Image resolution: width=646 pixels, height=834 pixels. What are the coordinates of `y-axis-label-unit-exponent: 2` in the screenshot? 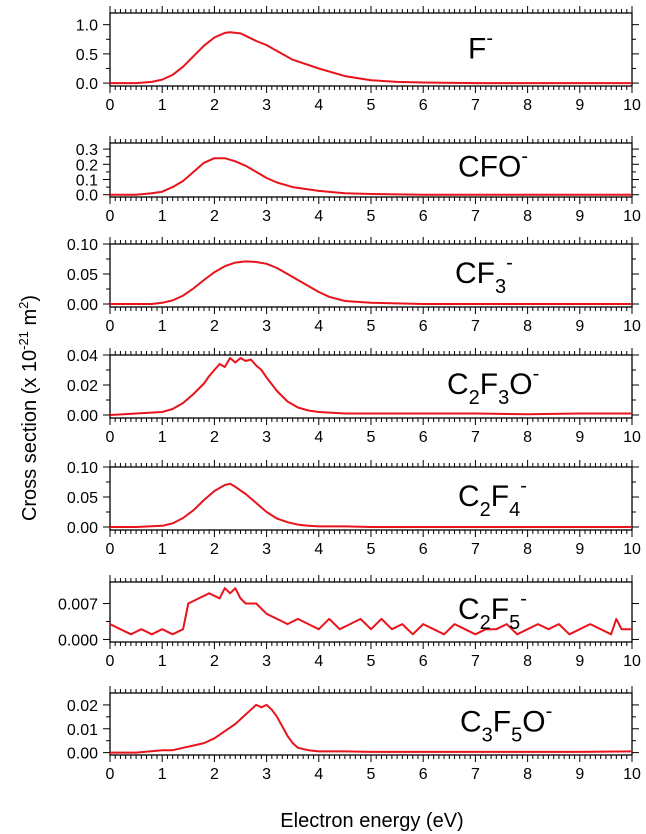 It's located at (23, 305).